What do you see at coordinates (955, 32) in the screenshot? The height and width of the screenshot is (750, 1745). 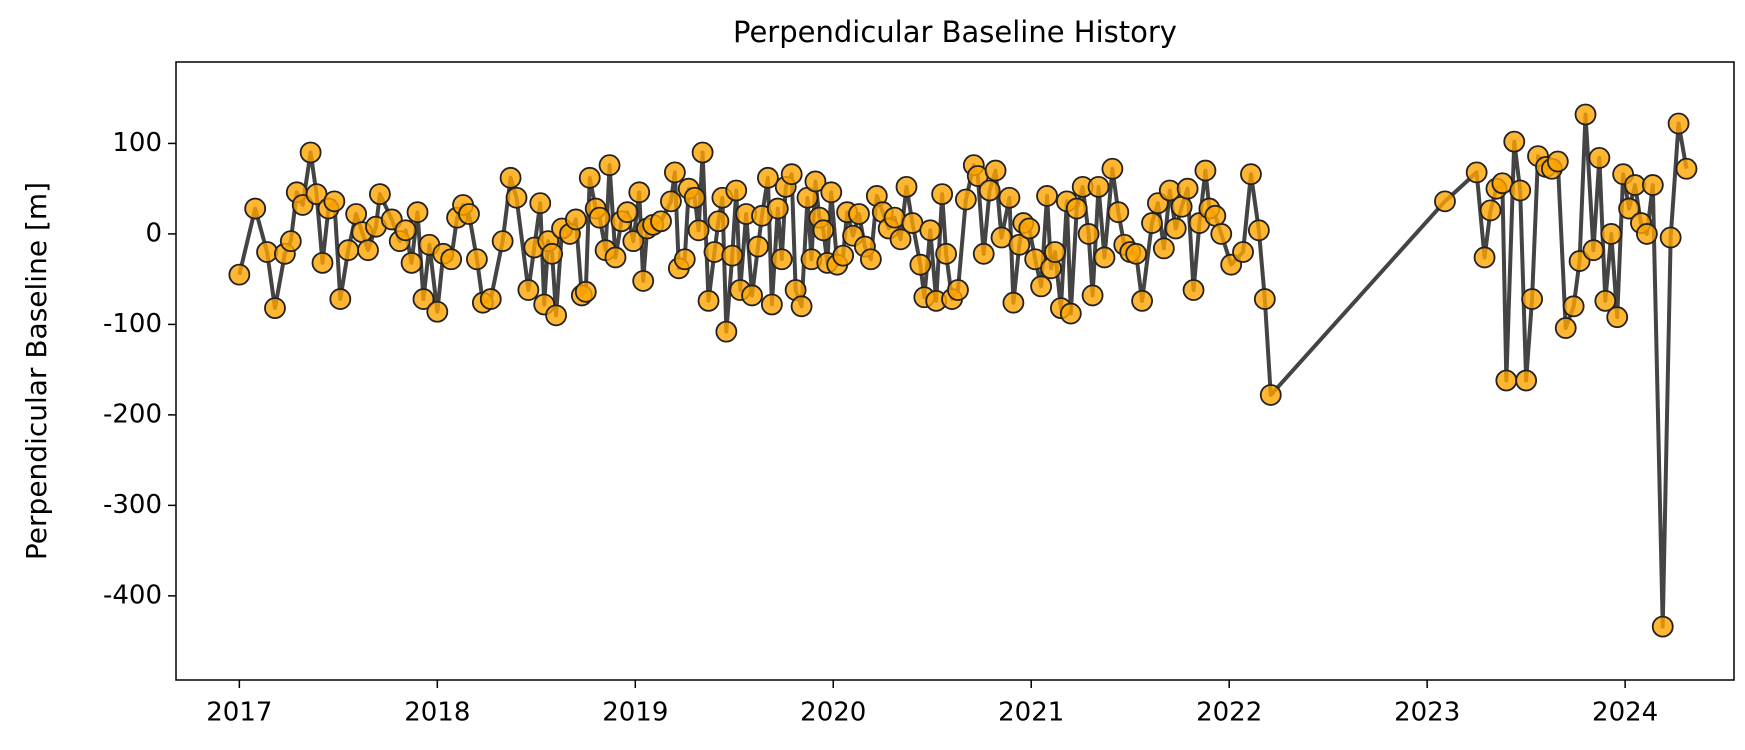 I see `chart-title: Perpendicular Baseline History` at bounding box center [955, 32].